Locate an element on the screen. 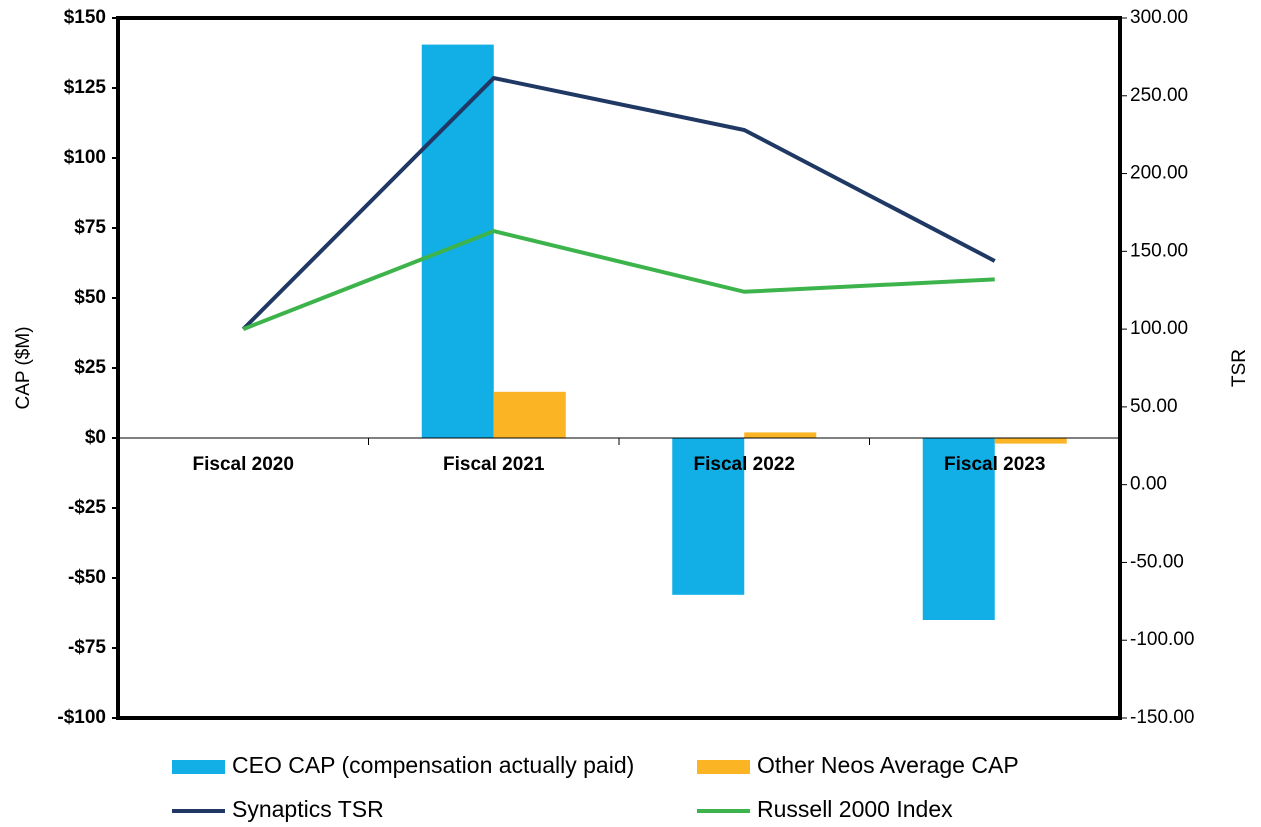 The image size is (1261, 827). y-tick-label: $125 is located at coordinates (85, 87).